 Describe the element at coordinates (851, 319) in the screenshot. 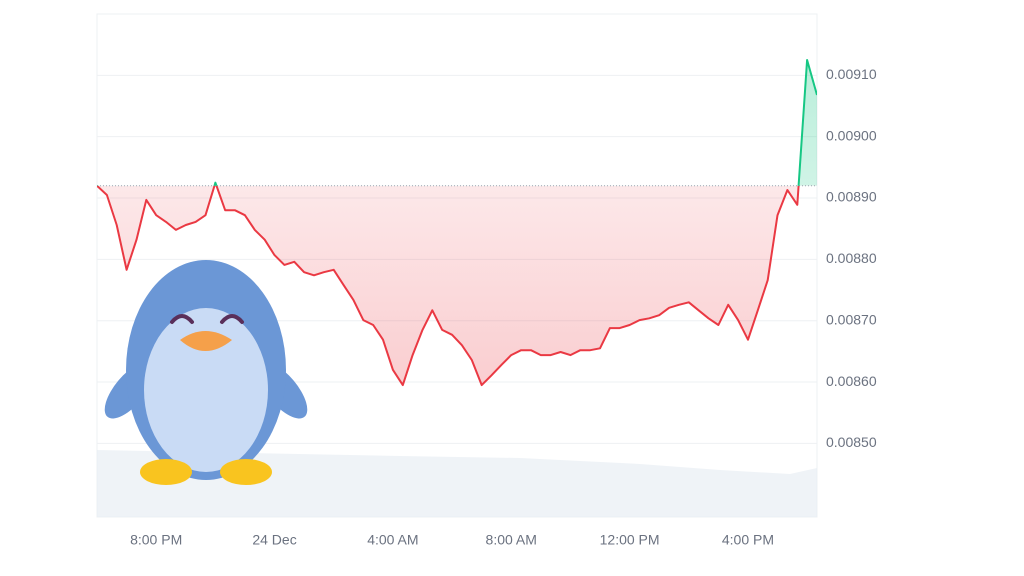

I see `y-tick-label: 0.00870` at that location.